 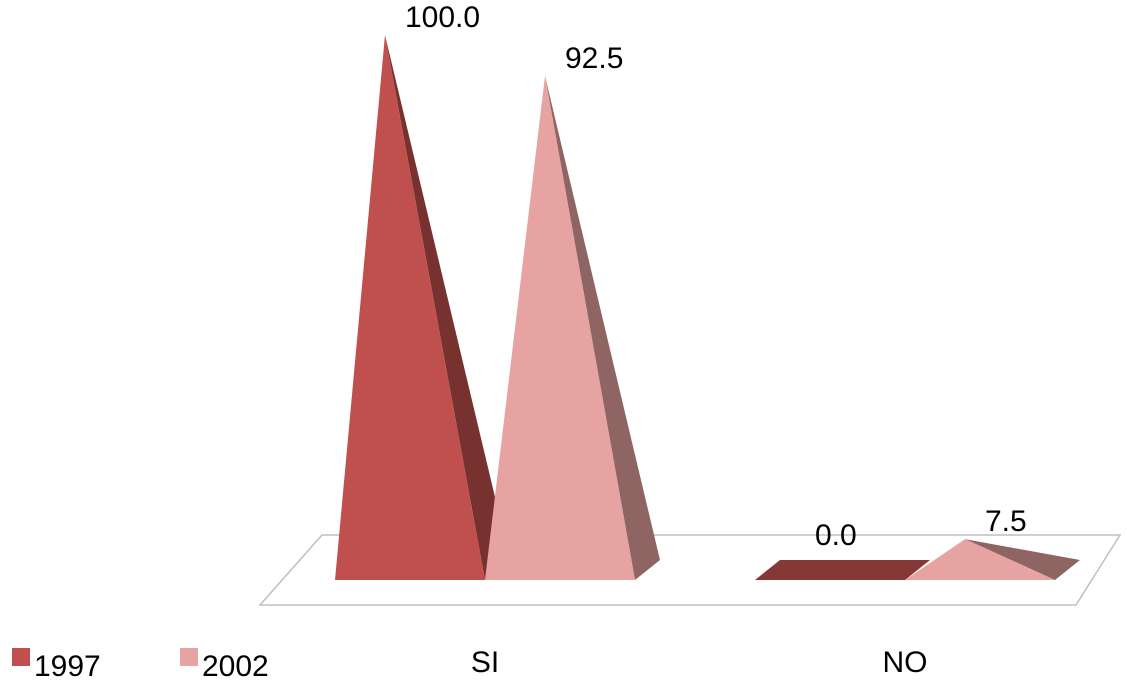 I want to click on legend-swatch-2002, so click(x=189, y=657).